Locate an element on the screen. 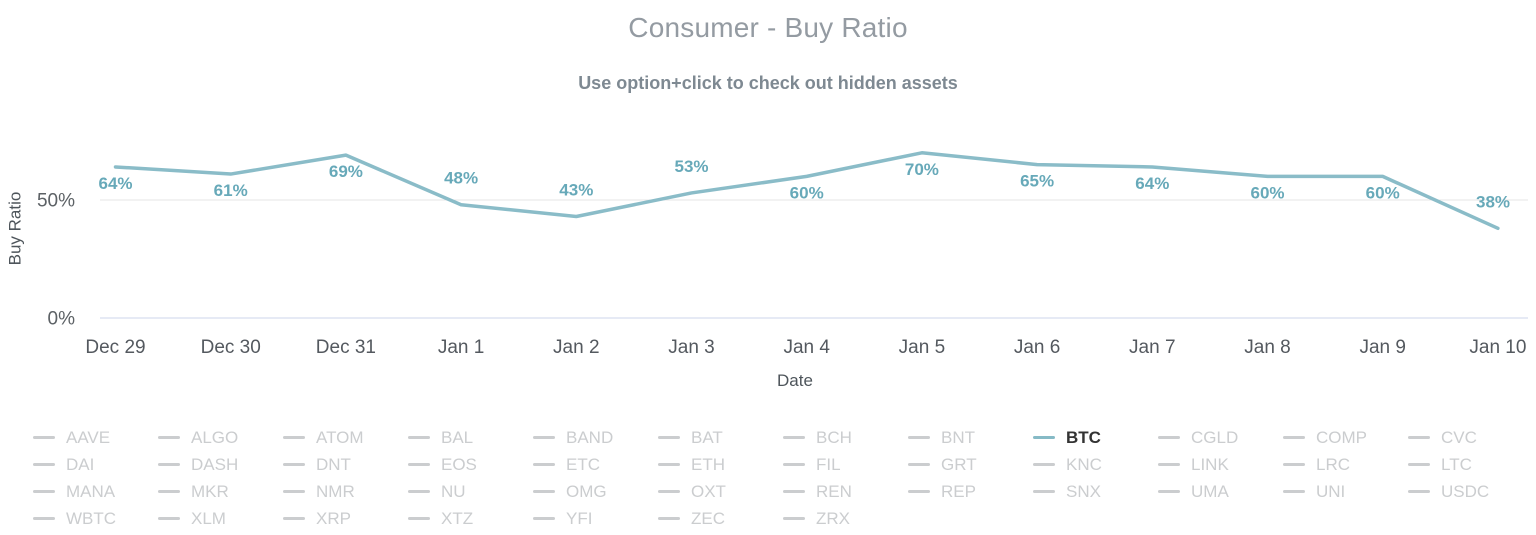  legend-item-label: MANA is located at coordinates (91, 491).